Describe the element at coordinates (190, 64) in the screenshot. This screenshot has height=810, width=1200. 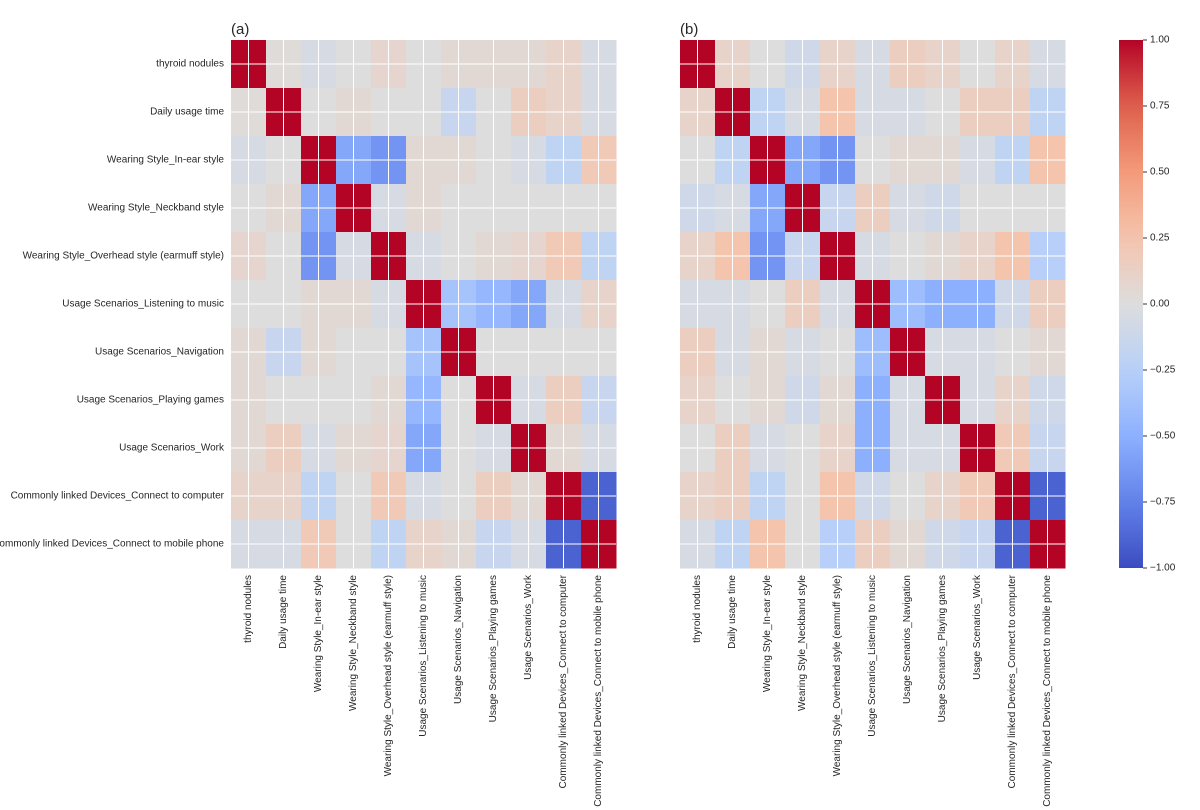
I see `y-tick-label: thyroid nodules` at that location.